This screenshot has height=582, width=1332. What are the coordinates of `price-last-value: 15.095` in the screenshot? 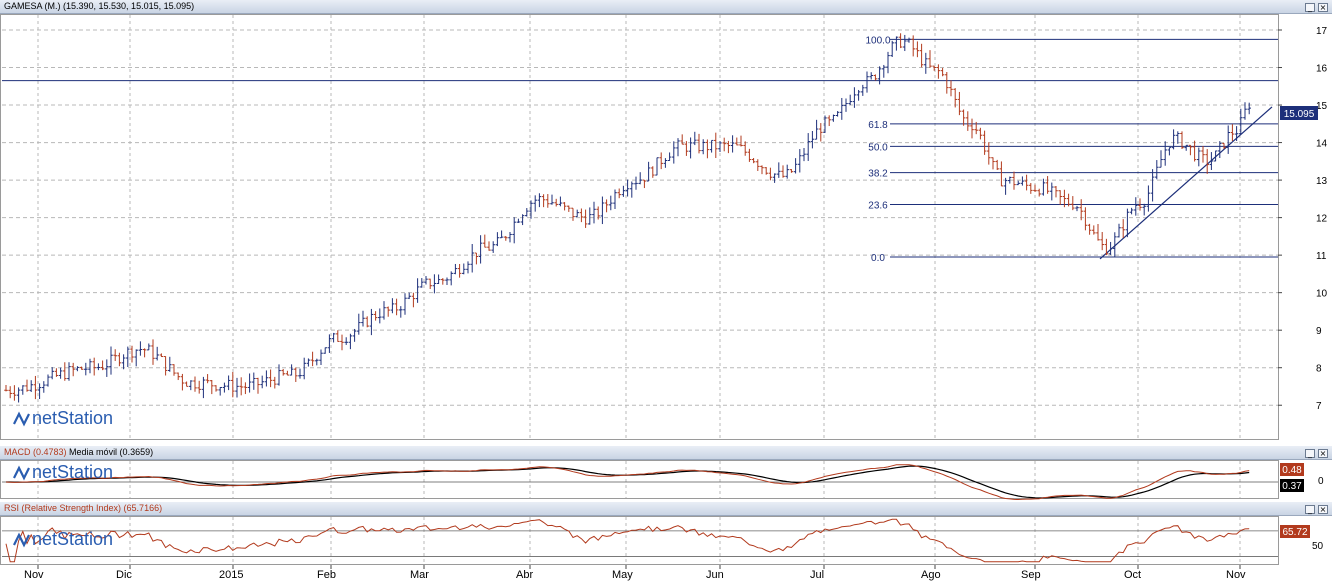 It's located at (1299, 114).